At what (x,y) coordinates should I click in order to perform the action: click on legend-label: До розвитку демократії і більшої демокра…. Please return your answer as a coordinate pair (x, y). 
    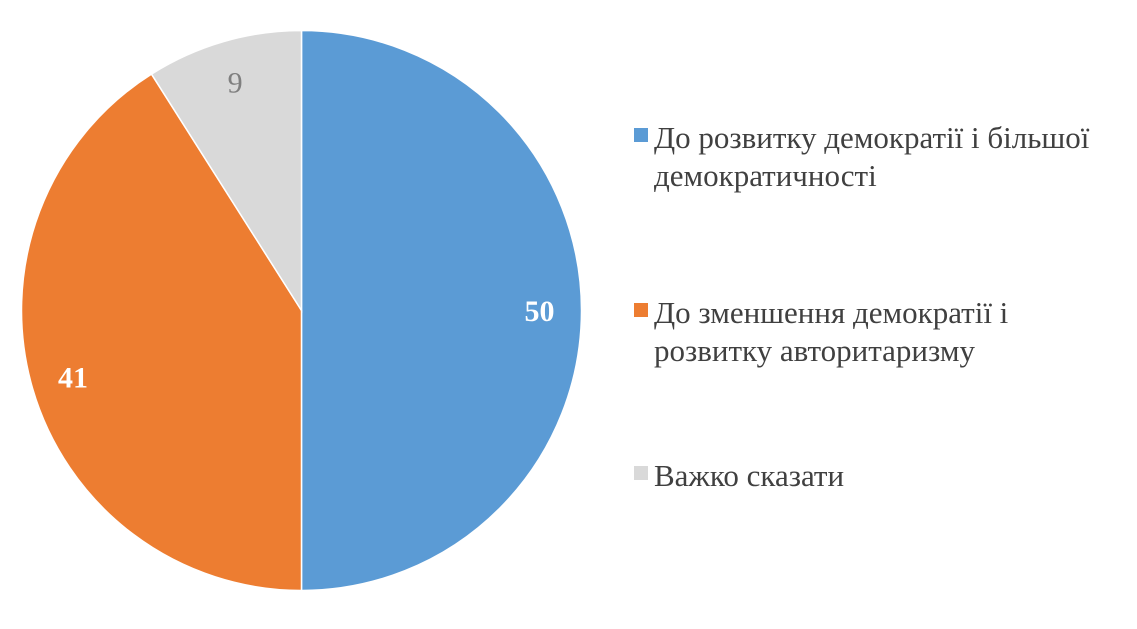
    Looking at the image, I should click on (872, 156).